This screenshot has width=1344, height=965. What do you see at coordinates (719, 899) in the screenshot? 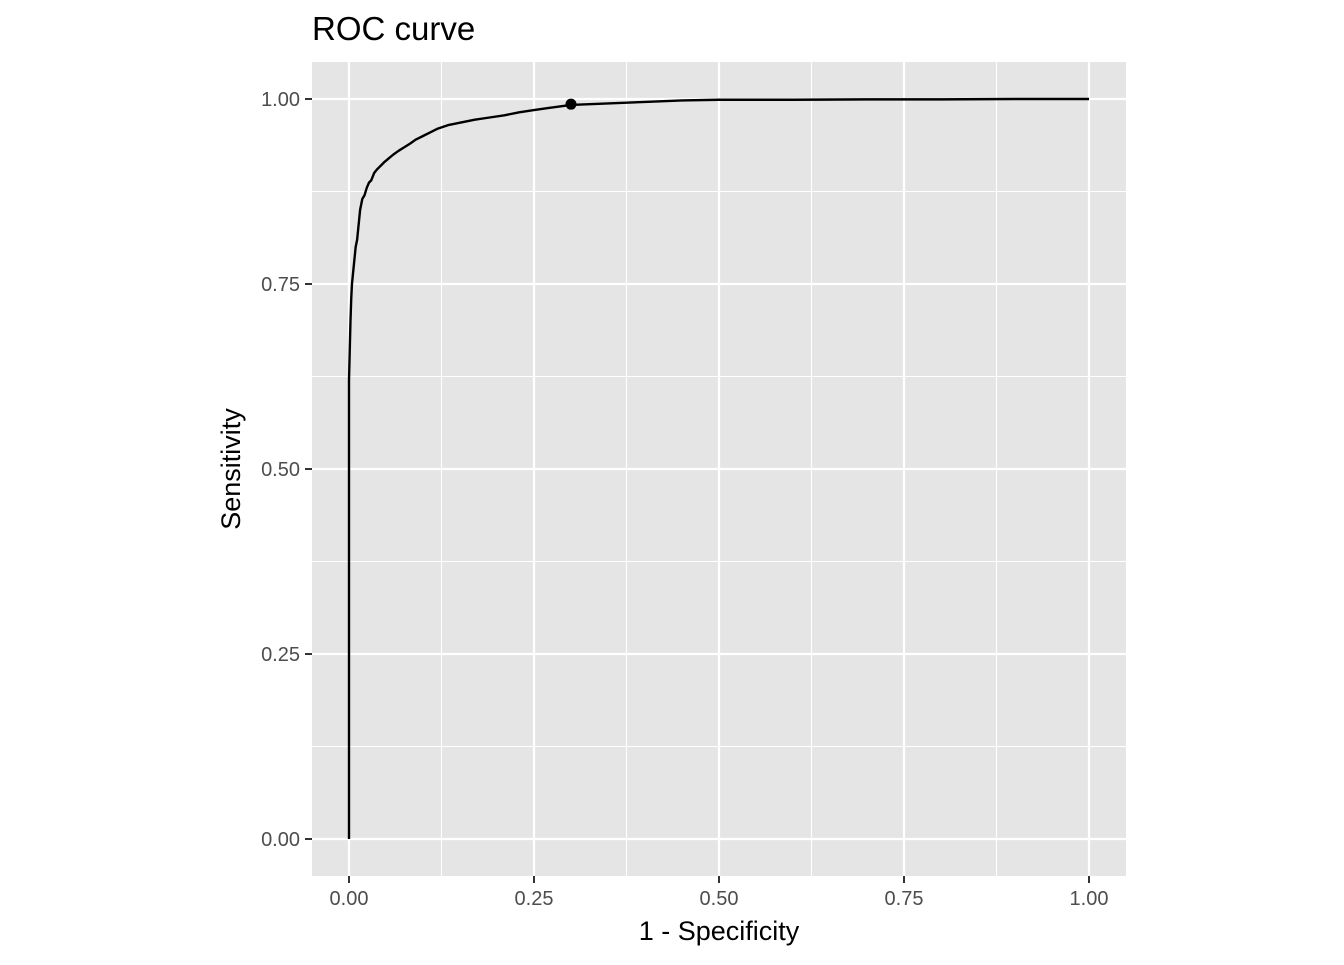
I see `x-tick-label: 0.50` at bounding box center [719, 899].